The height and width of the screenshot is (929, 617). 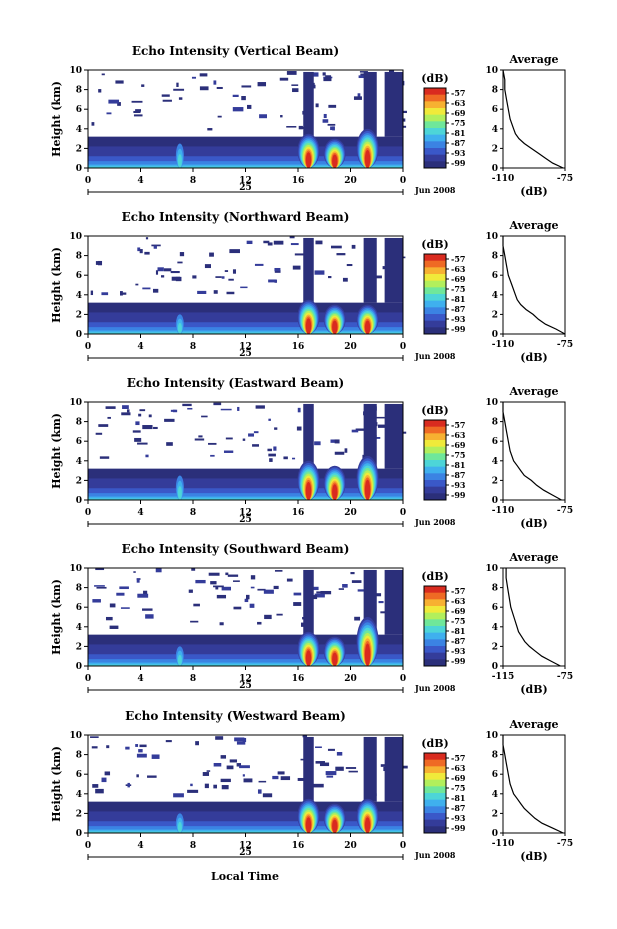 I want to click on day-label: 25, so click(x=245, y=520).